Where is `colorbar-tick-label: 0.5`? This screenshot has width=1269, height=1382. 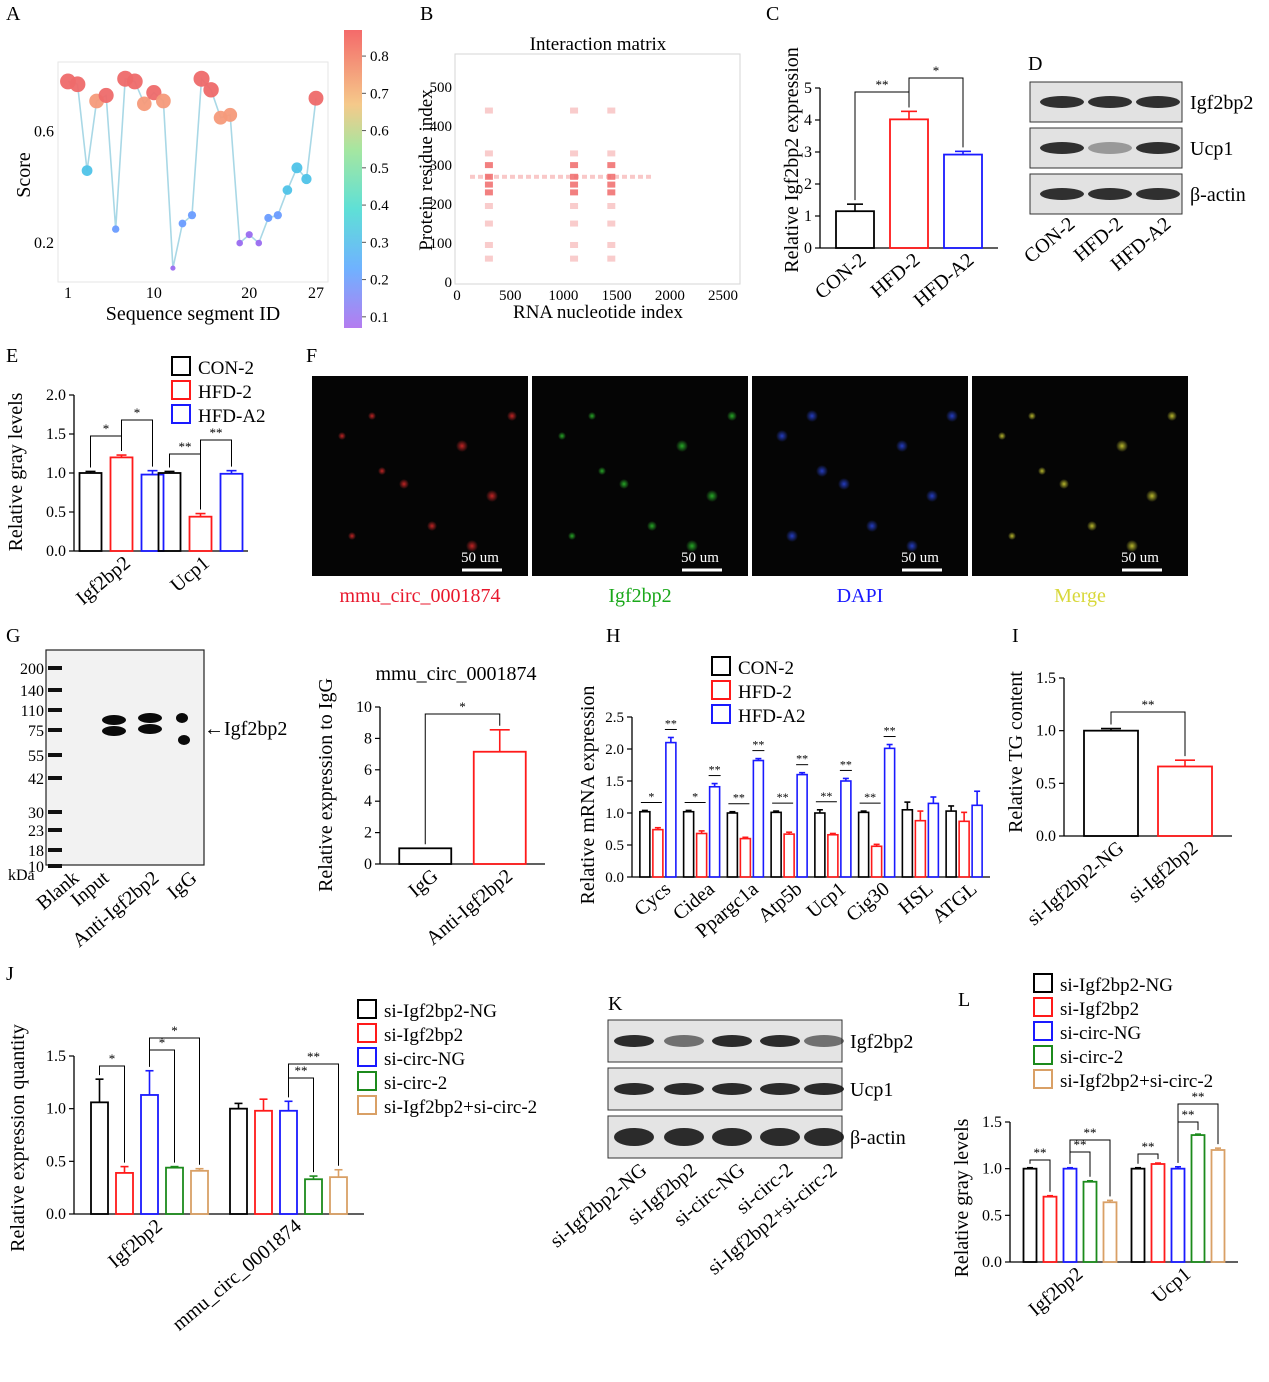
colorbar-tick-label: 0.5 is located at coordinates (379, 169).